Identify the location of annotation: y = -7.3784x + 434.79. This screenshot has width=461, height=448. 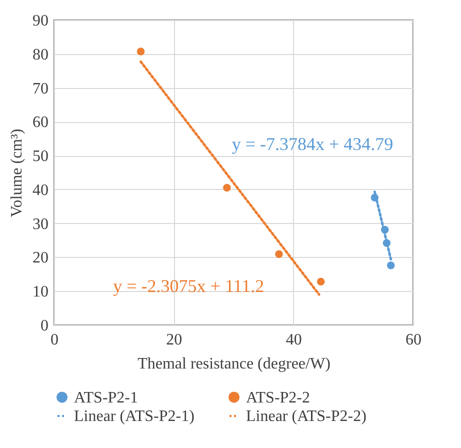
(313, 144).